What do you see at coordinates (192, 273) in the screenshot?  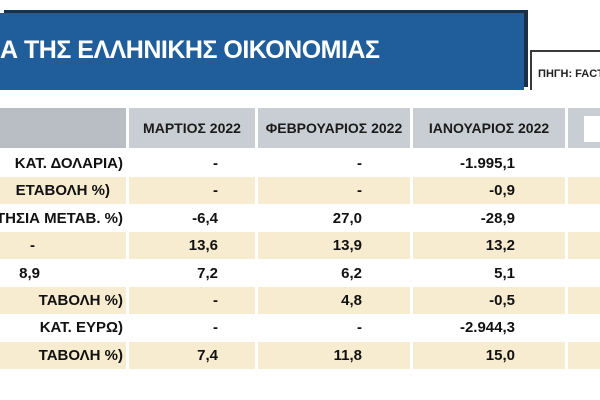 I see `table-cell: 7,2` at bounding box center [192, 273].